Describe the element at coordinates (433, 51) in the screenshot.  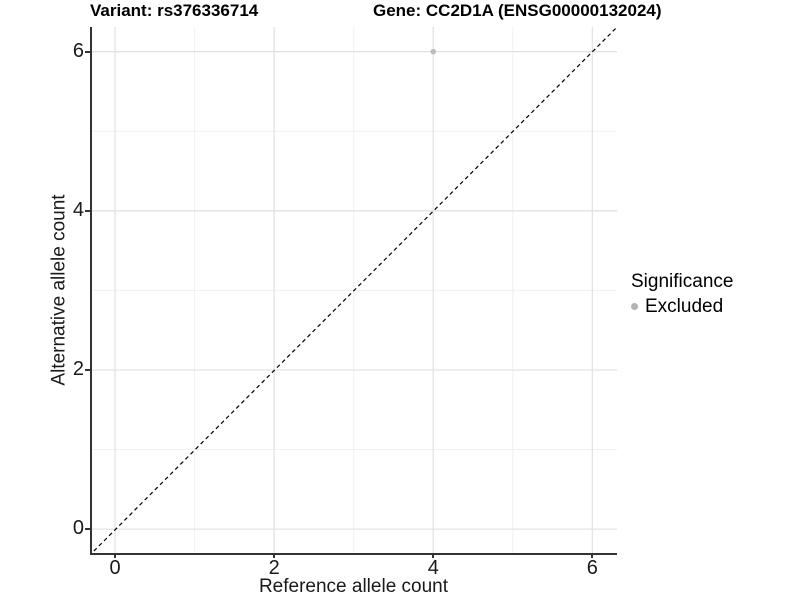
I see `data-point` at that location.